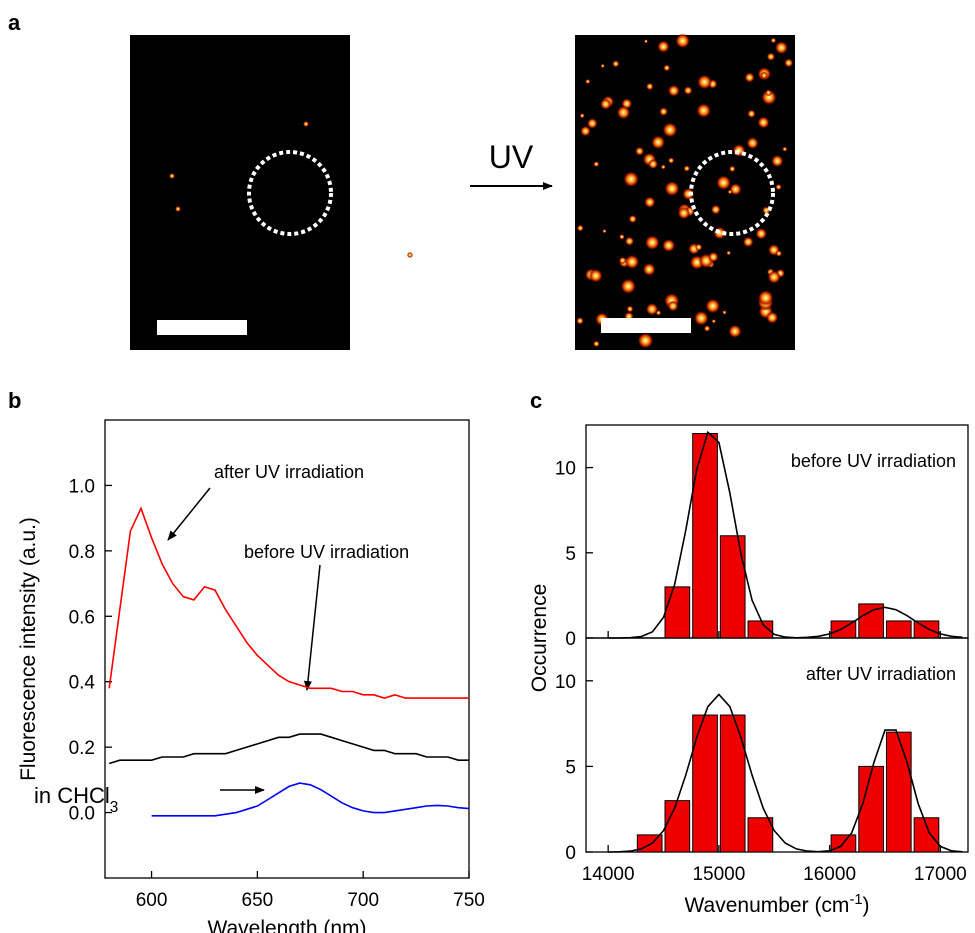  I want to click on subscript: 3, so click(114, 807).